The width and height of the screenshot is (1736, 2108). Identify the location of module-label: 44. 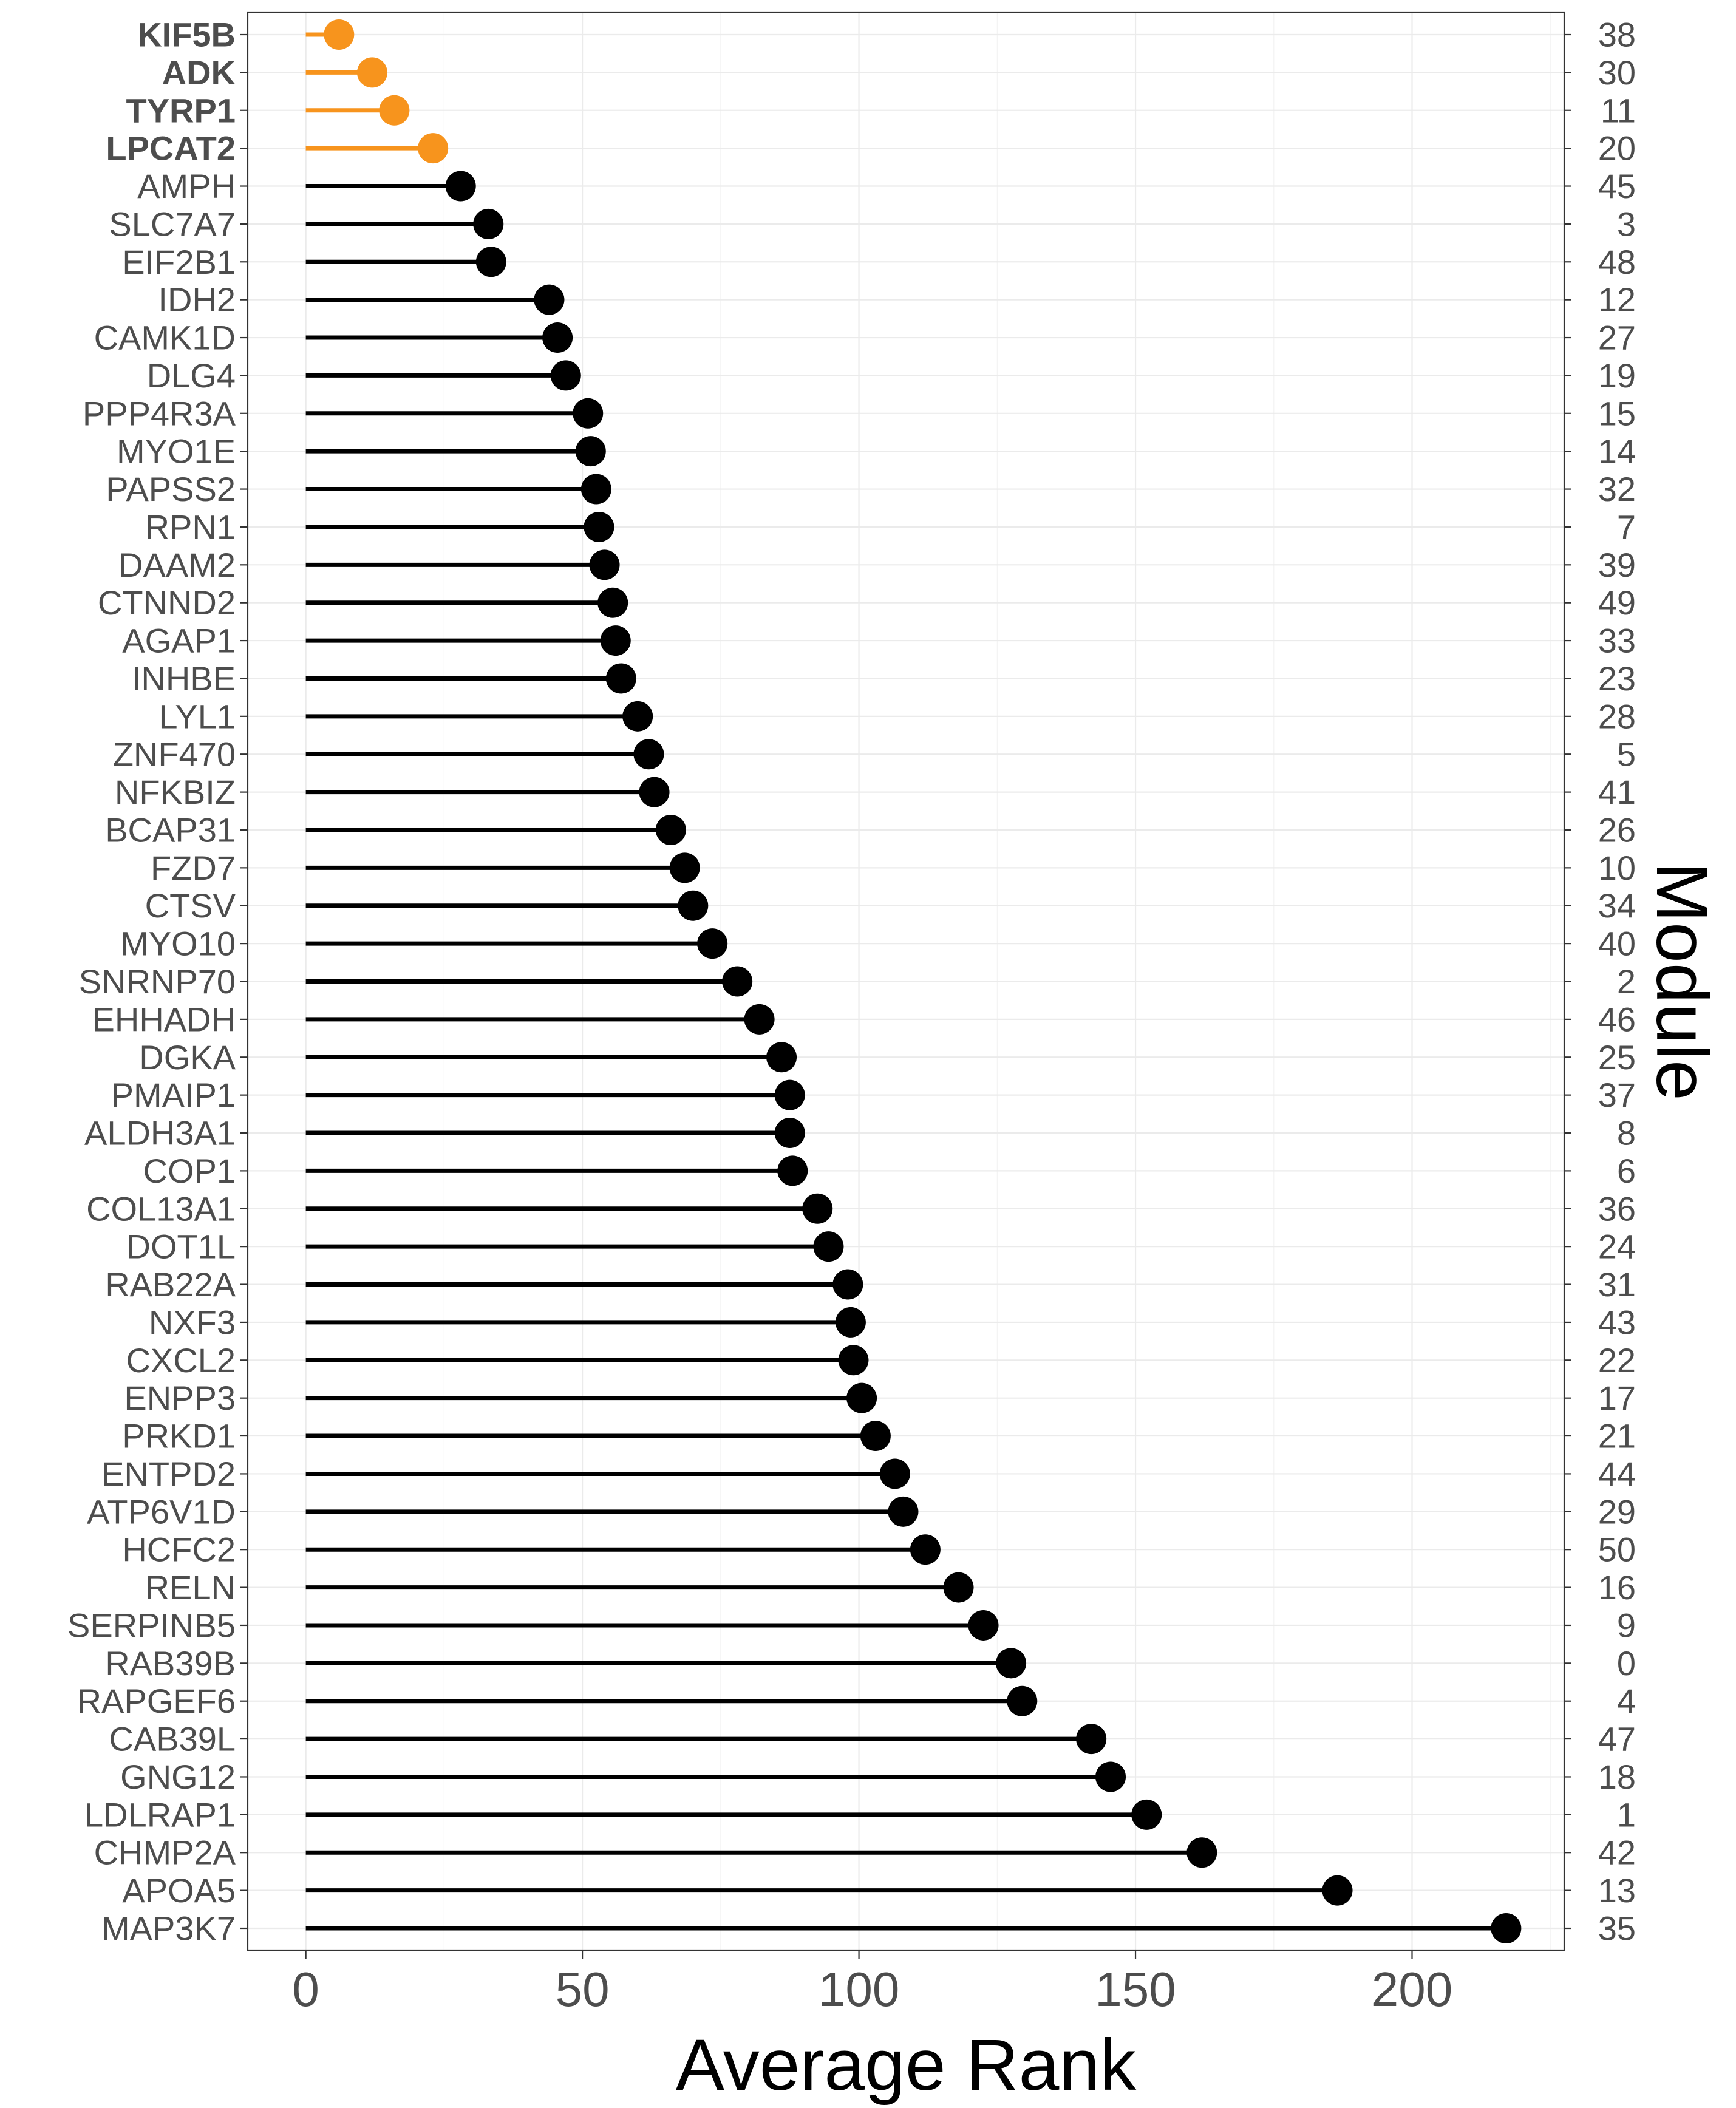
(1617, 1474).